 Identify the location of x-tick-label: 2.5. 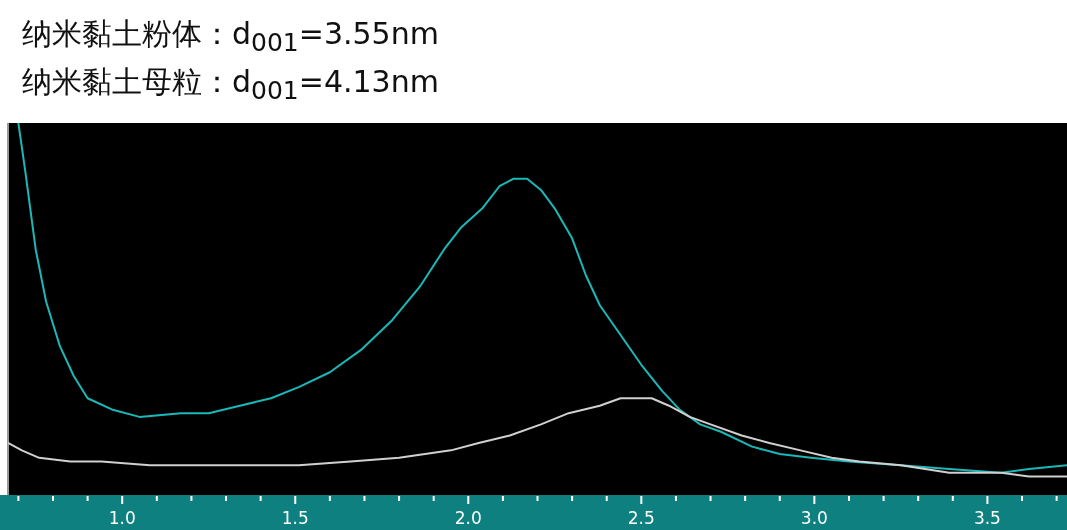
(641, 518).